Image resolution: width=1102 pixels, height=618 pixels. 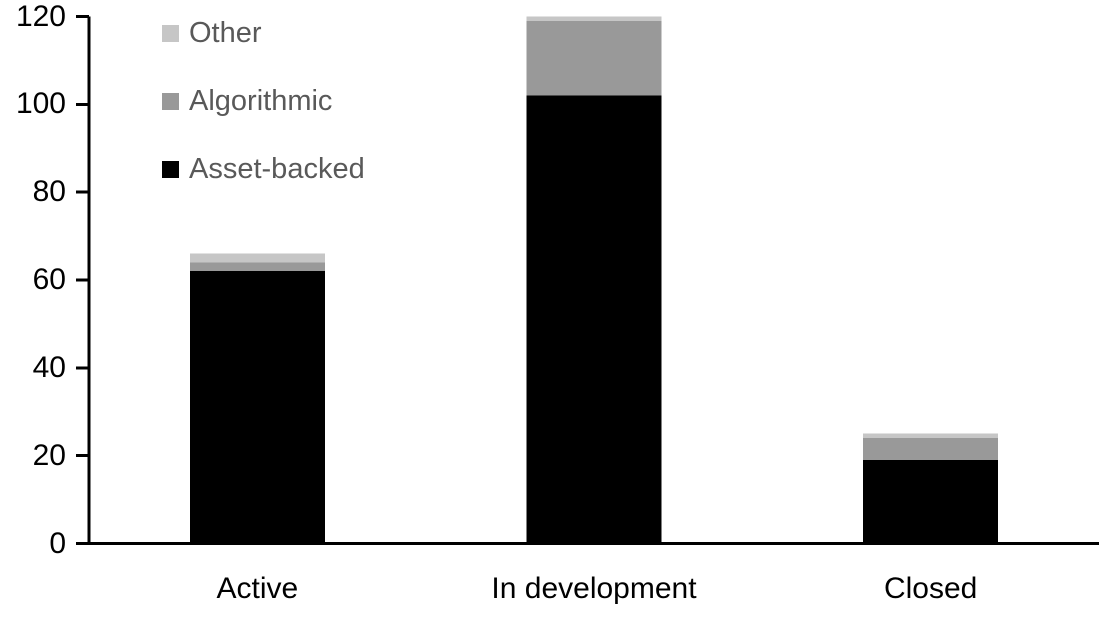 I want to click on legend-item-other: Other, so click(x=263, y=33).